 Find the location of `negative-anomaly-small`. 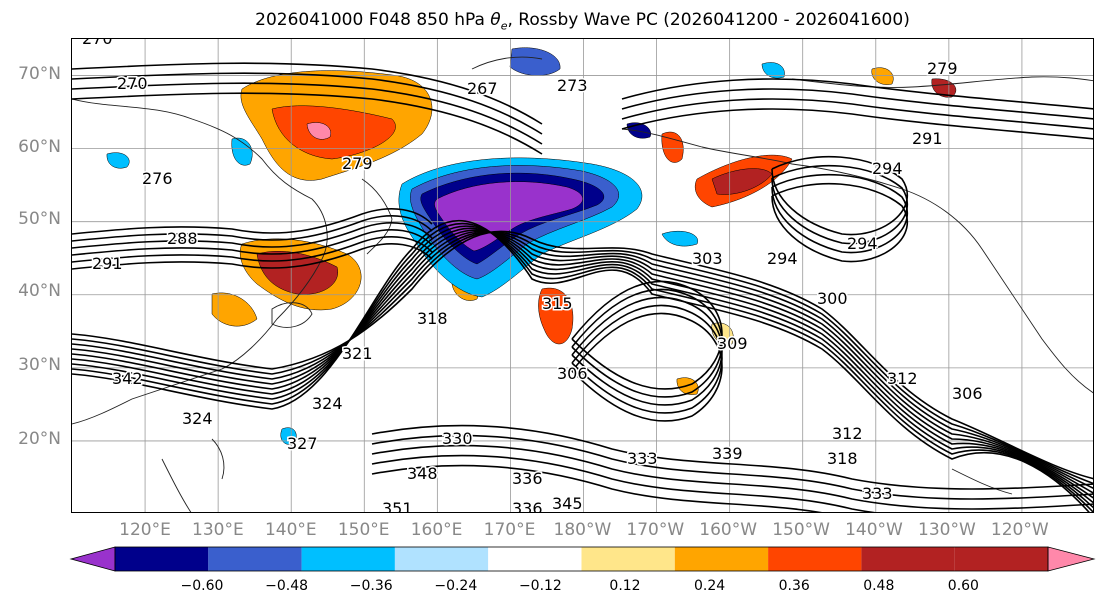

negative-anomaly-small is located at coordinates (679, 238).